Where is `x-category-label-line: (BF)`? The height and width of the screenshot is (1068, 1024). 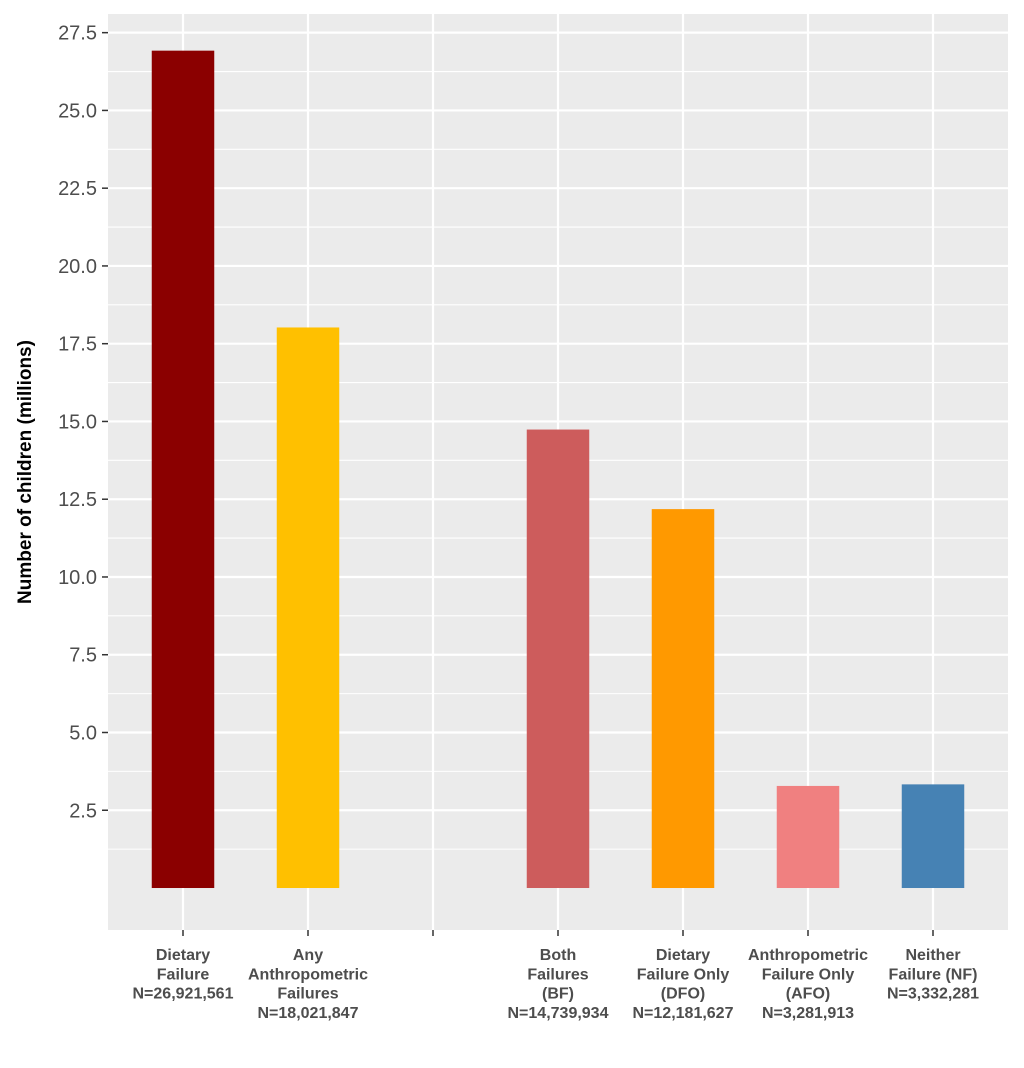 x-category-label-line: (BF) is located at coordinates (558, 994).